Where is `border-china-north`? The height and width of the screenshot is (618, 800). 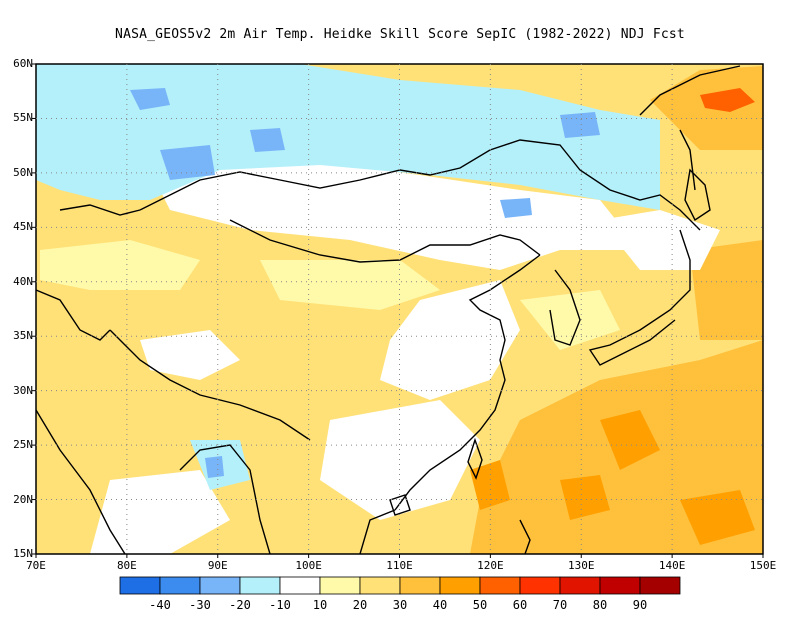
border-china-north is located at coordinates (420, 185).